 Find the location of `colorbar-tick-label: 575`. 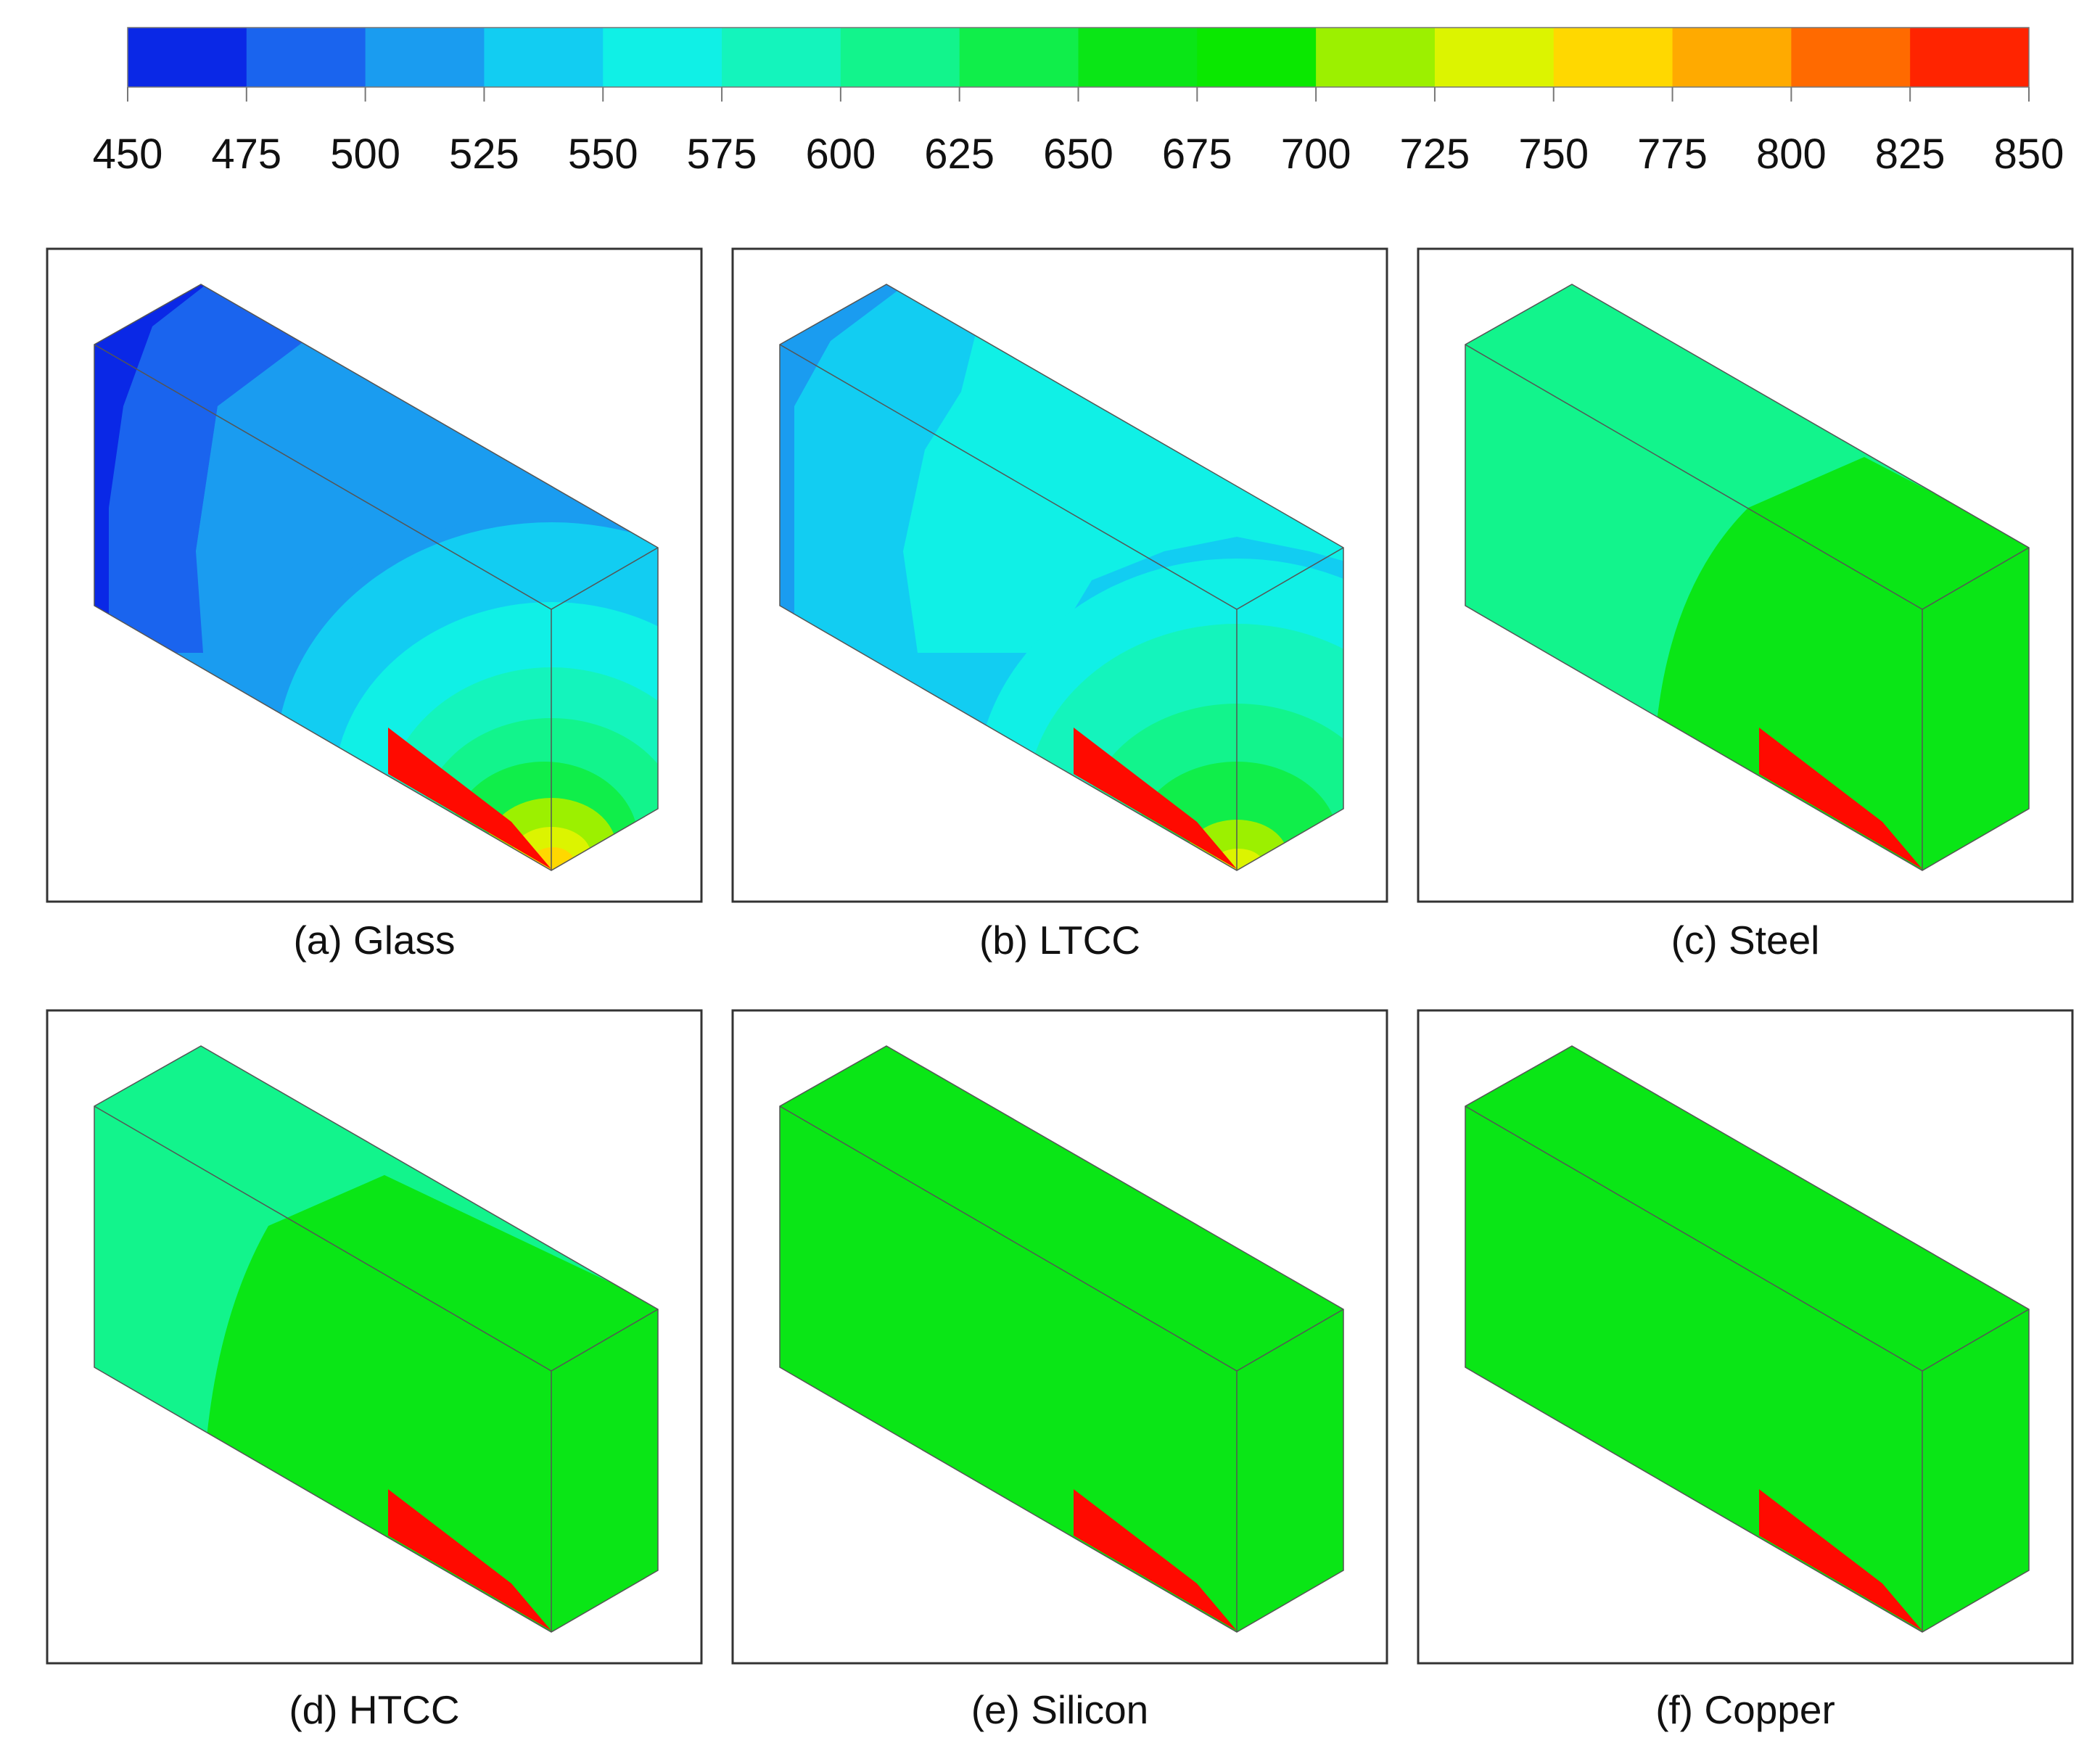

colorbar-tick-label: 575 is located at coordinates (722, 154).